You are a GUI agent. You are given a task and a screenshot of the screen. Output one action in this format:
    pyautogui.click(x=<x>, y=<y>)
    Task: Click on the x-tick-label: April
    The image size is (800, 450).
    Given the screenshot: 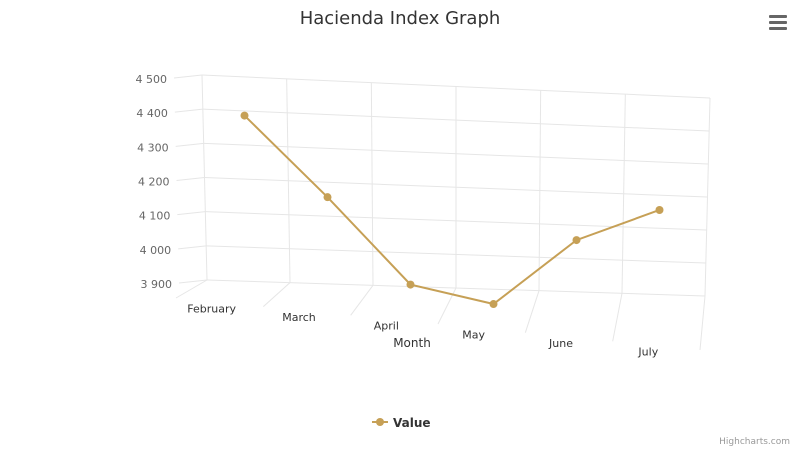 What is the action you would take?
    pyautogui.click(x=386, y=326)
    